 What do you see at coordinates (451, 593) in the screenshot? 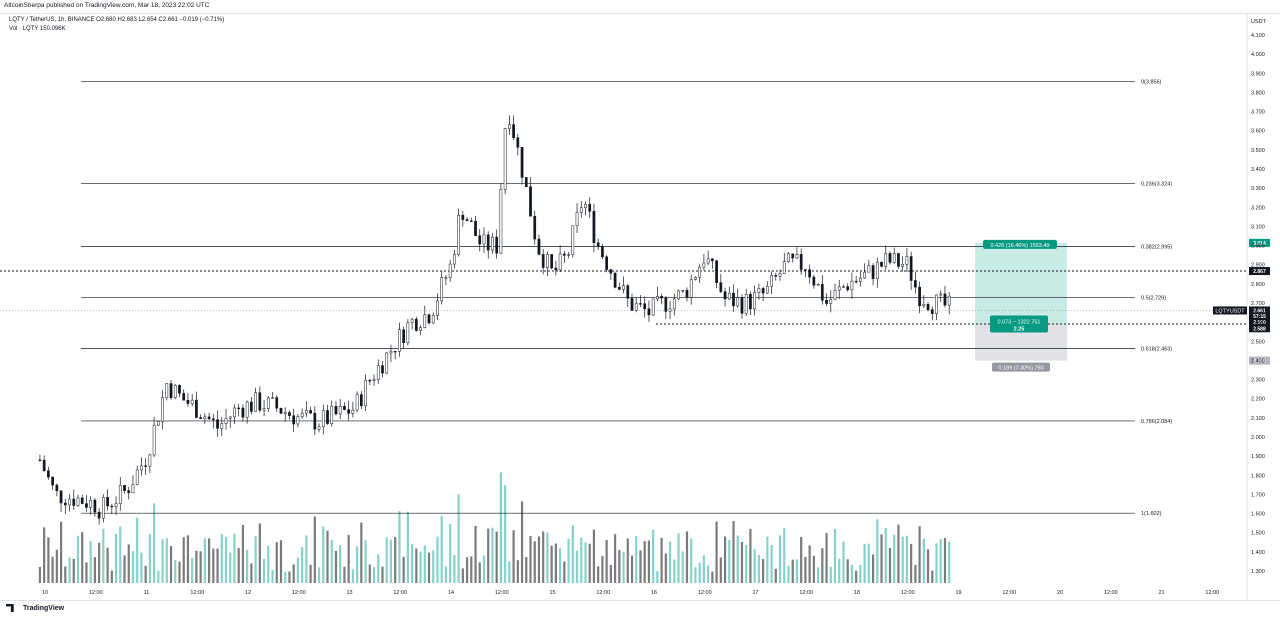
I see `x-tick-label: 14` at bounding box center [451, 593].